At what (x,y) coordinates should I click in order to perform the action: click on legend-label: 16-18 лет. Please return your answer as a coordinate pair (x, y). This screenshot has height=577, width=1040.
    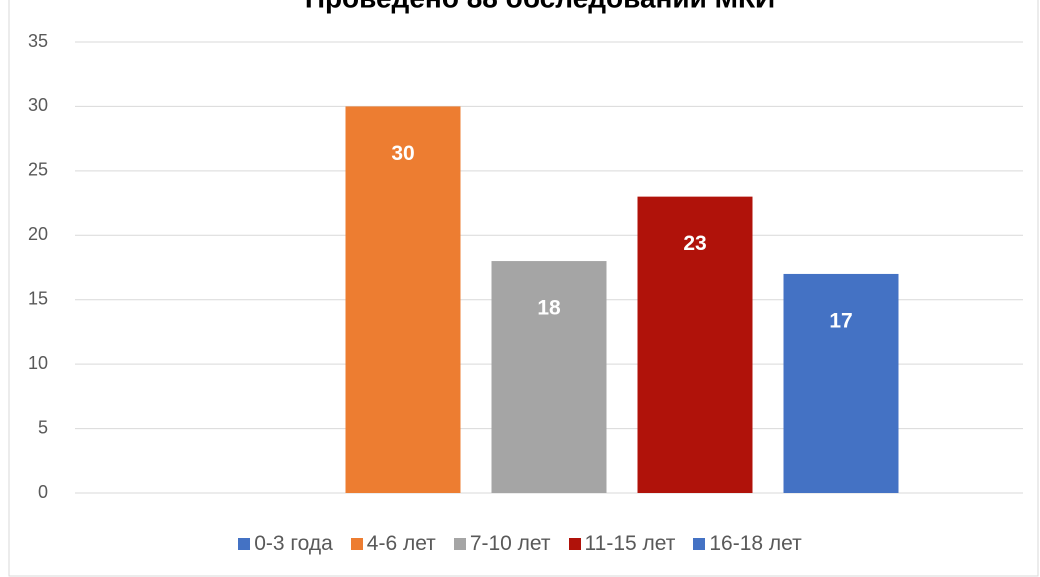
    Looking at the image, I should click on (755, 543).